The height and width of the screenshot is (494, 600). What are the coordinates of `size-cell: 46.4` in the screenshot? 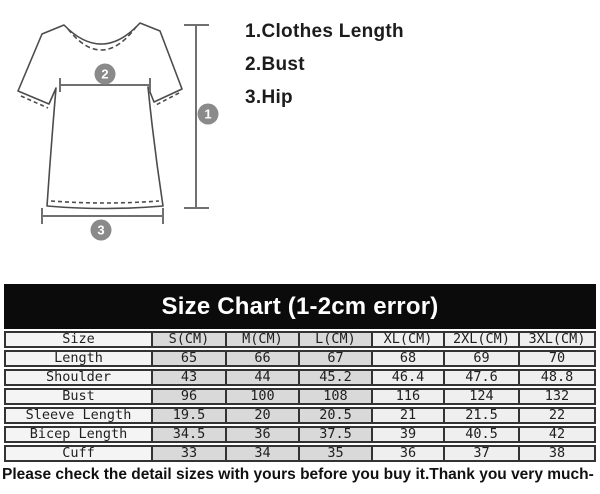 It's located at (409, 377).